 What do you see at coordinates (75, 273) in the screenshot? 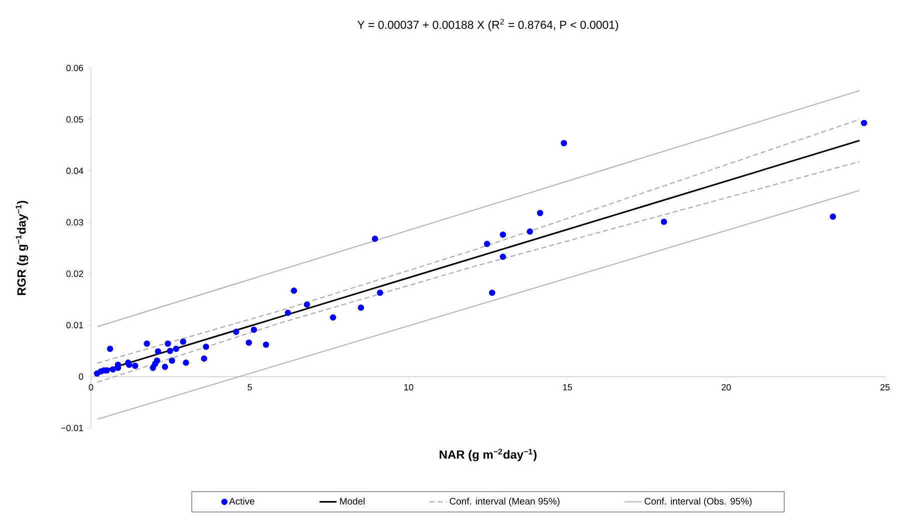
I see `y-tick-label: 0.02` at bounding box center [75, 273].